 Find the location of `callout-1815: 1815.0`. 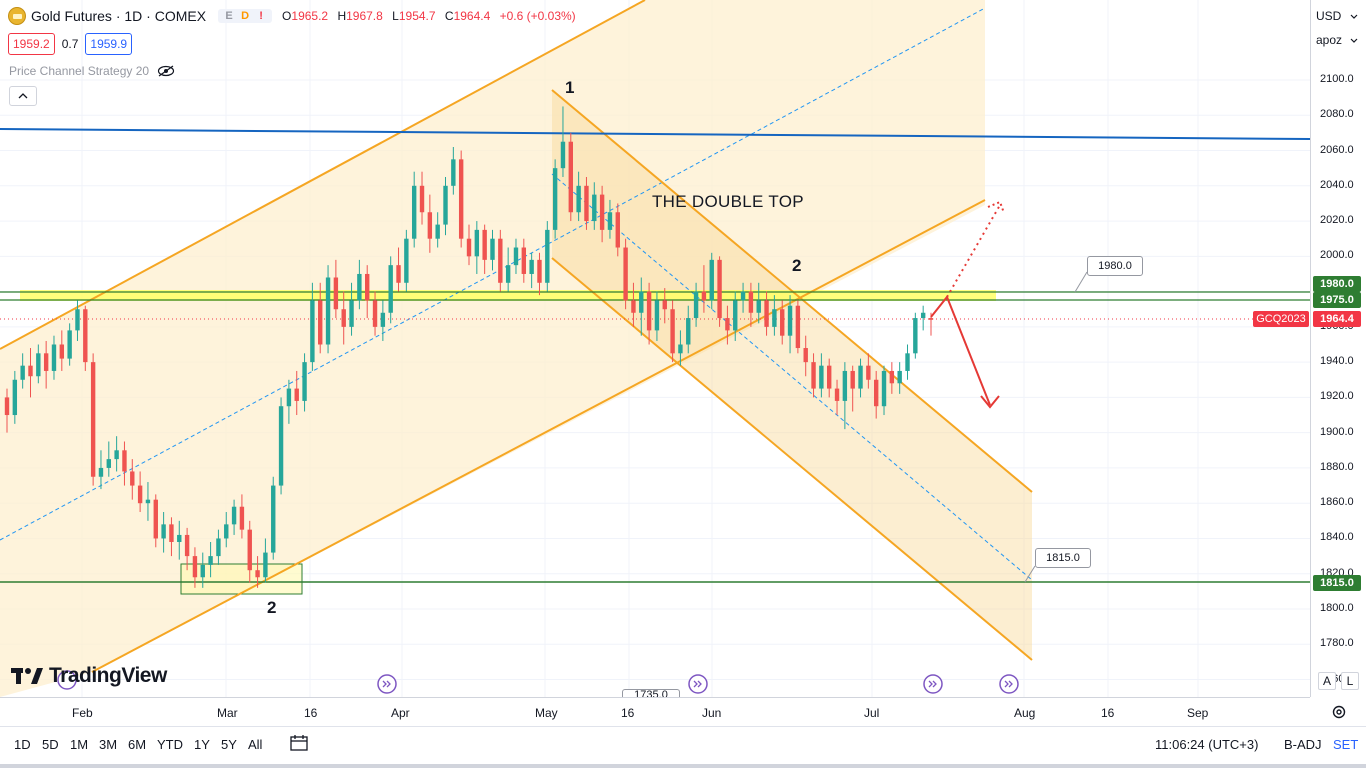

callout-1815: 1815.0 is located at coordinates (1063, 558).